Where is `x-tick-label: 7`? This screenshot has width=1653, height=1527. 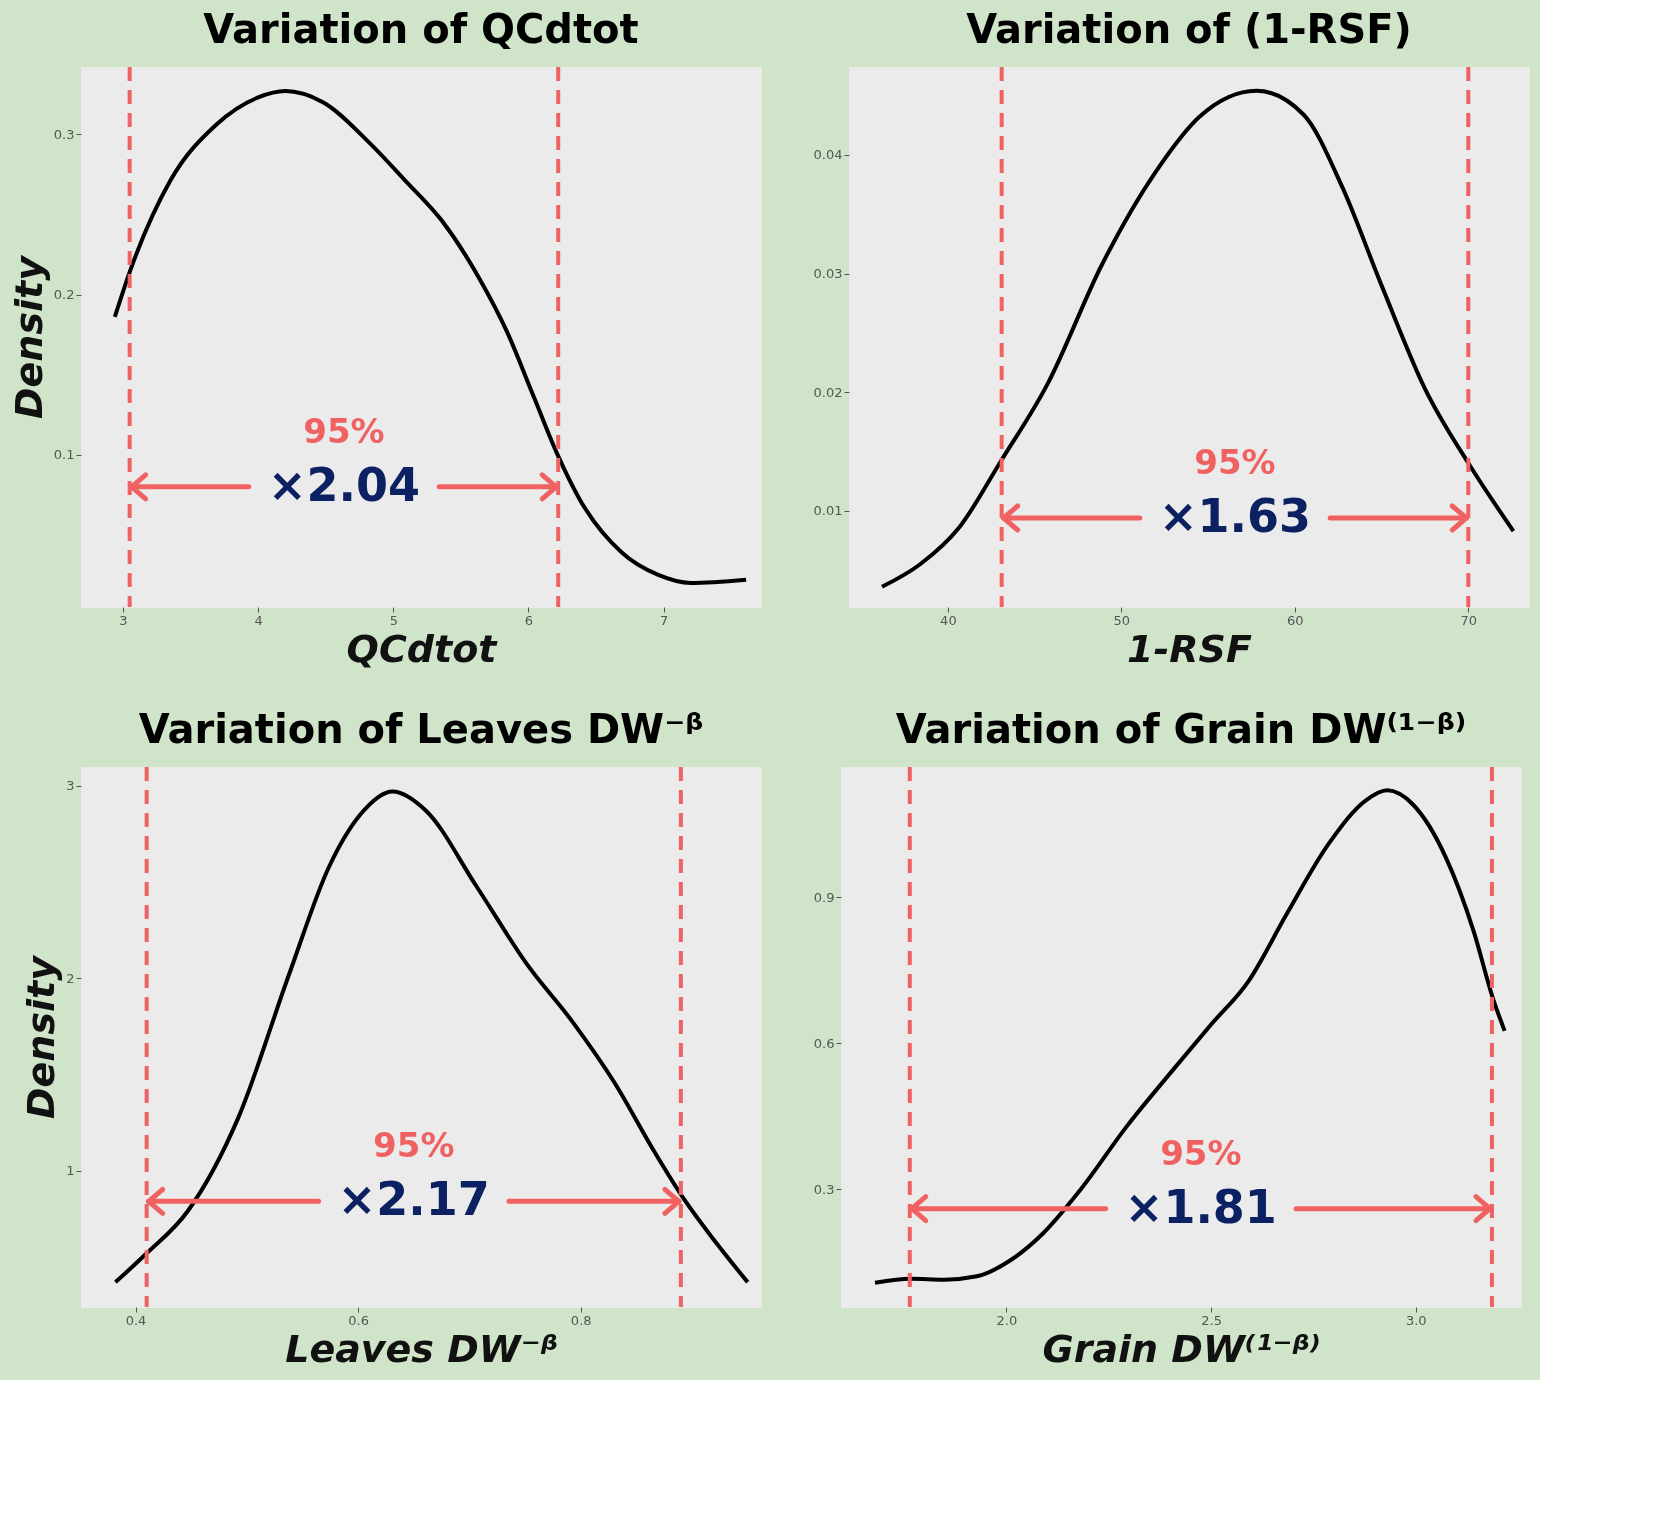
x-tick-label: 7 is located at coordinates (664, 620).